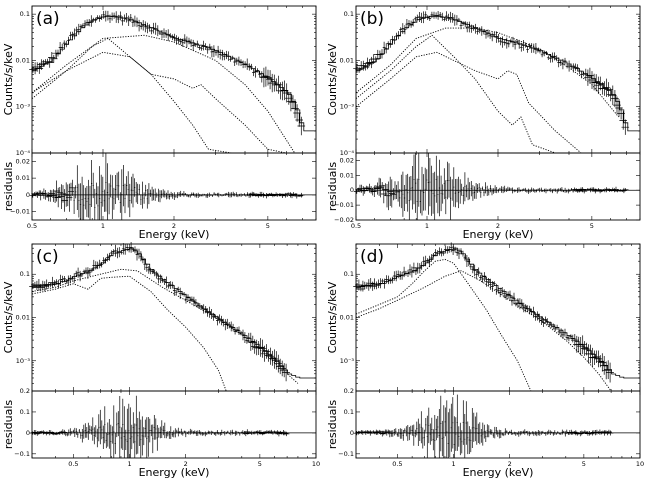  Describe the element at coordinates (498, 79) in the screenshot. I see `spectrum-frame` at that location.